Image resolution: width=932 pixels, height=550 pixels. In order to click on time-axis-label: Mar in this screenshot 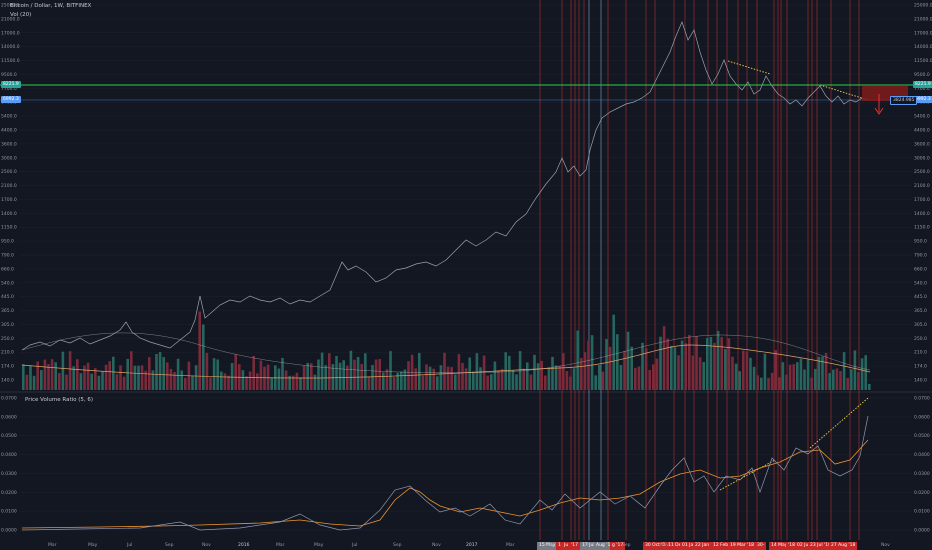, I will do `click(52, 545)`.